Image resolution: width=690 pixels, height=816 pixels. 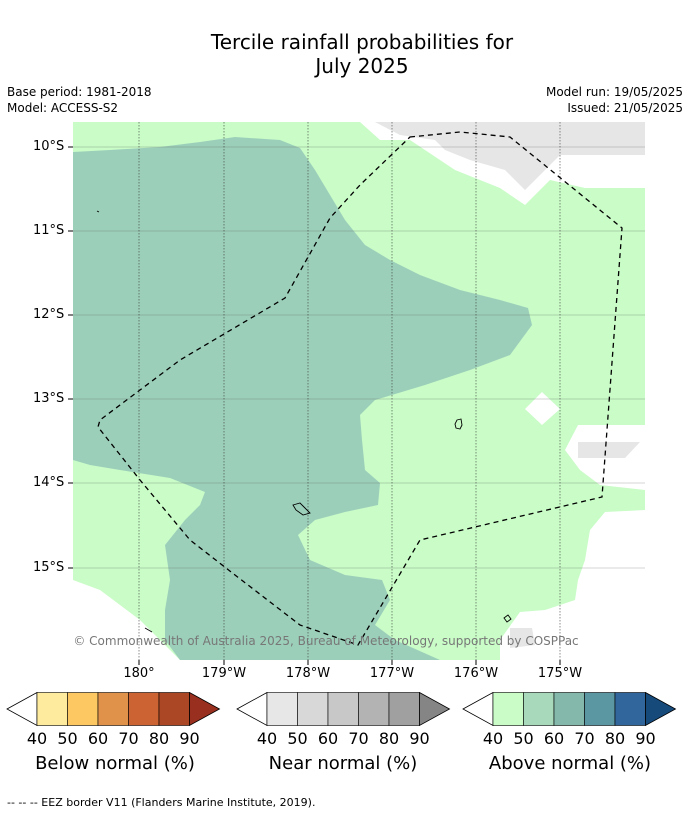 What do you see at coordinates (476, 673) in the screenshot?
I see `lon-label-176w: 176°W` at bounding box center [476, 673].